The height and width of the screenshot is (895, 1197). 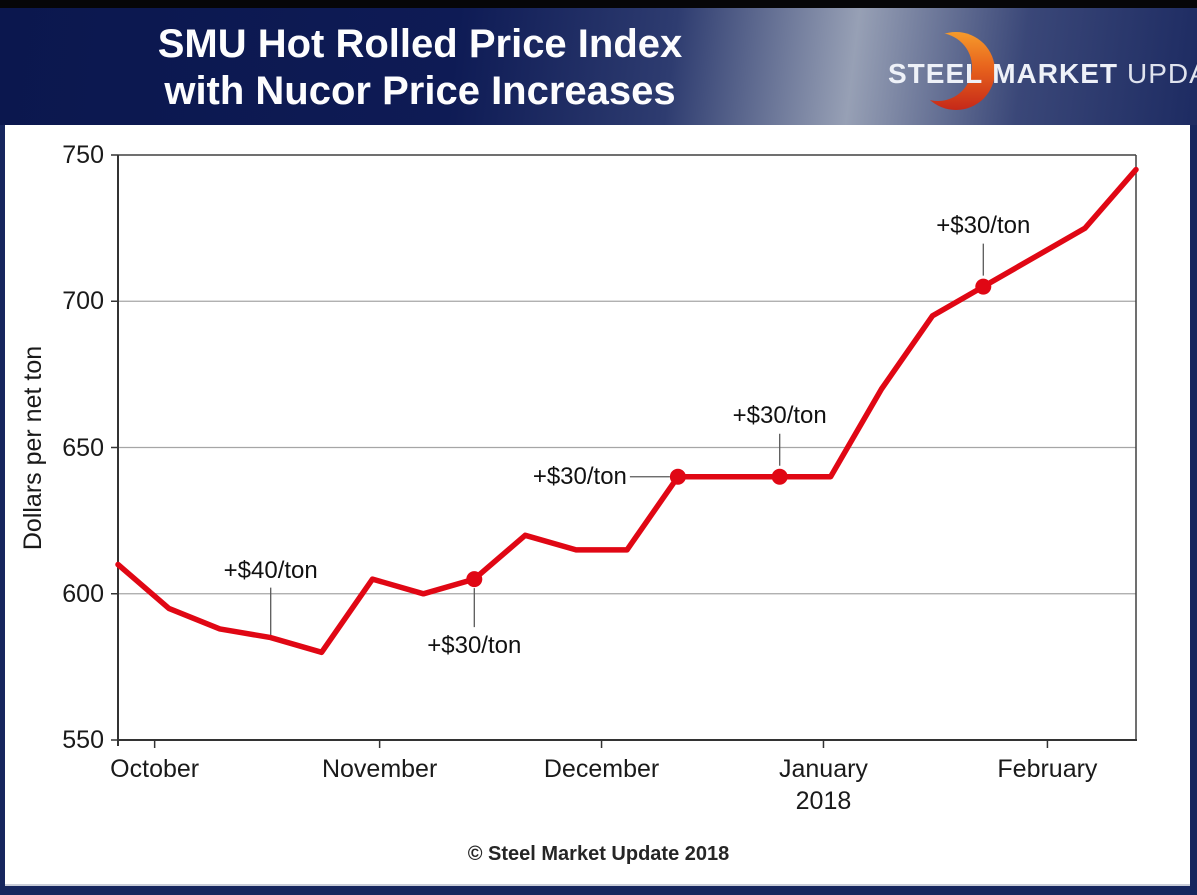 What do you see at coordinates (936, 73) in the screenshot?
I see `logo-word-steel: STEEL` at bounding box center [936, 73].